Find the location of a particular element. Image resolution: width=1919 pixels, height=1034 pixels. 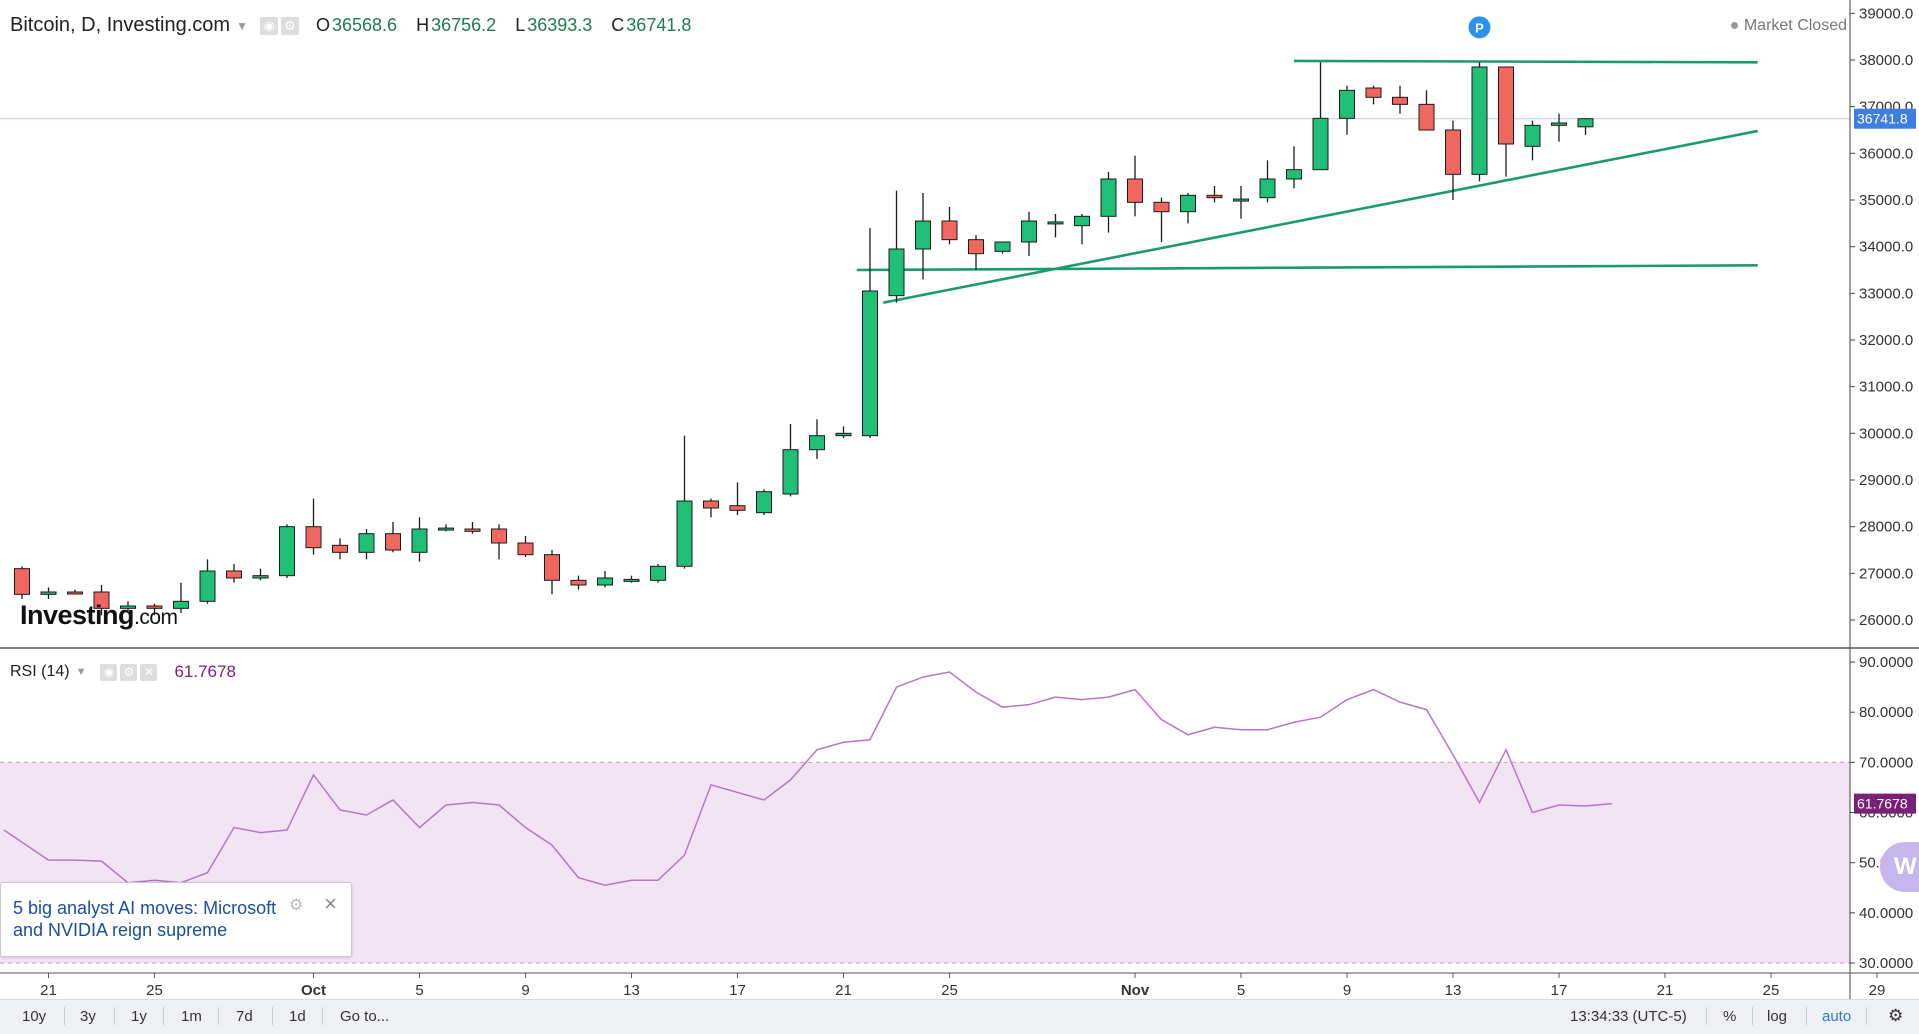

rsi-tick-label: 30.0000 is located at coordinates (1886, 963).